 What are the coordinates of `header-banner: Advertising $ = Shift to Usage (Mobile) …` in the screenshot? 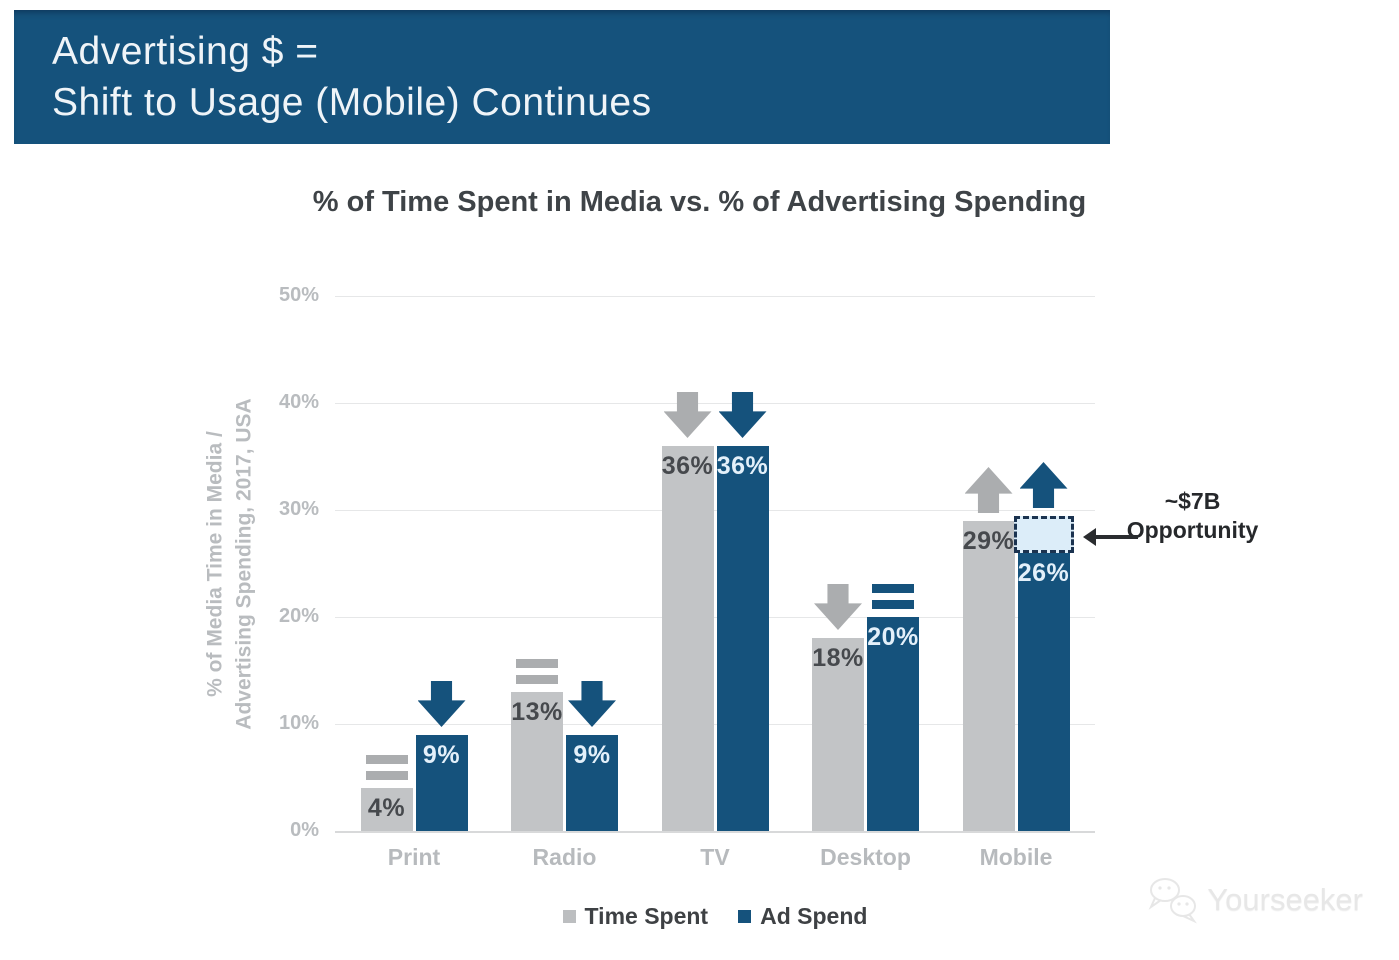 It's located at (562, 77).